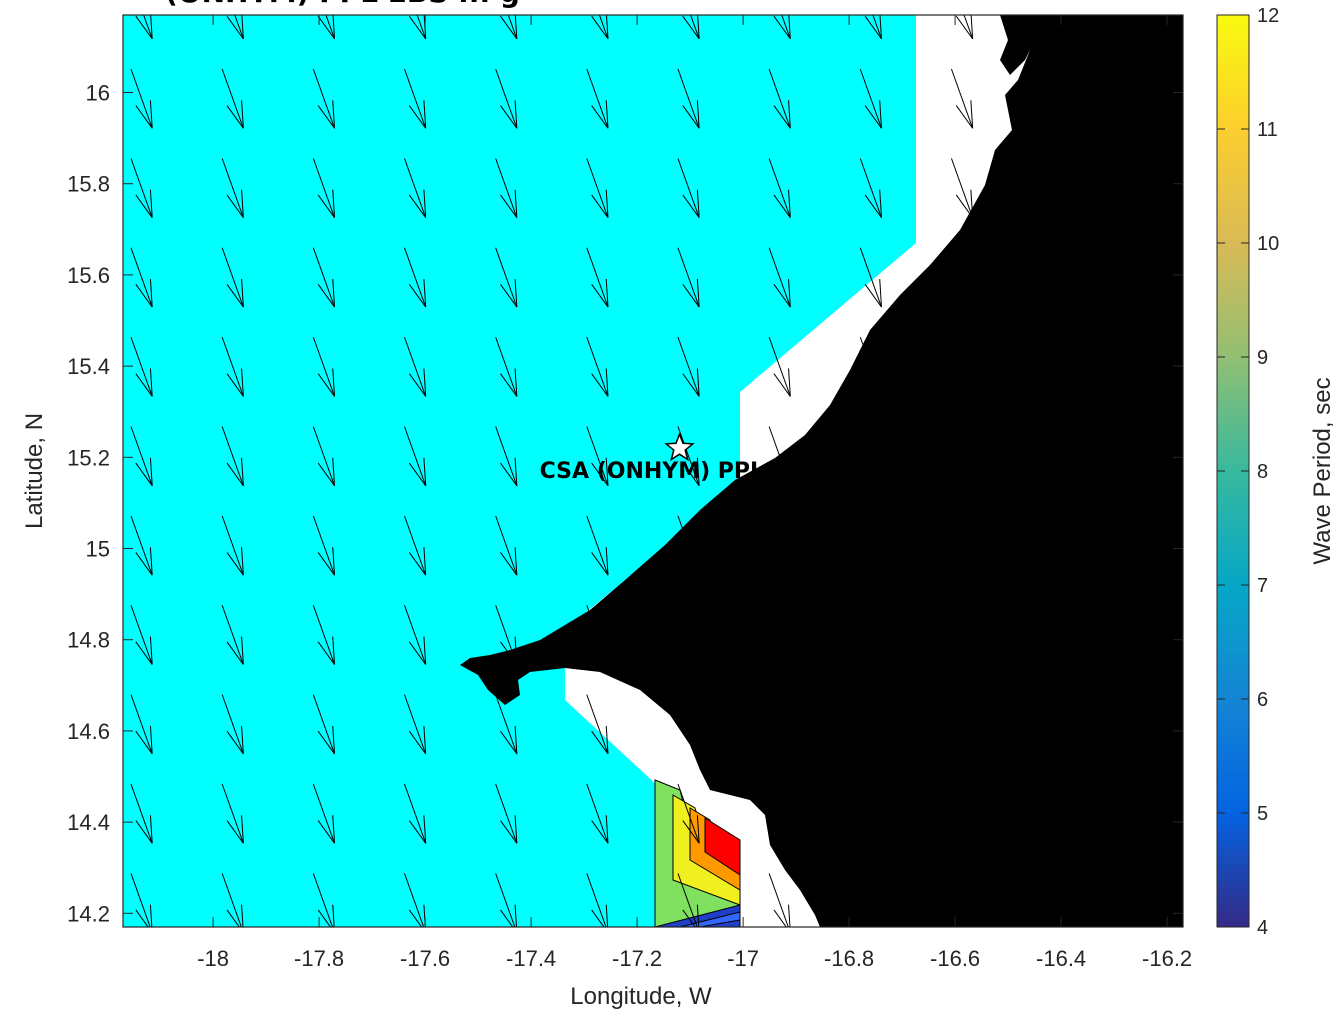 The image size is (1340, 1014). I want to click on station-star, so click(679, 447).